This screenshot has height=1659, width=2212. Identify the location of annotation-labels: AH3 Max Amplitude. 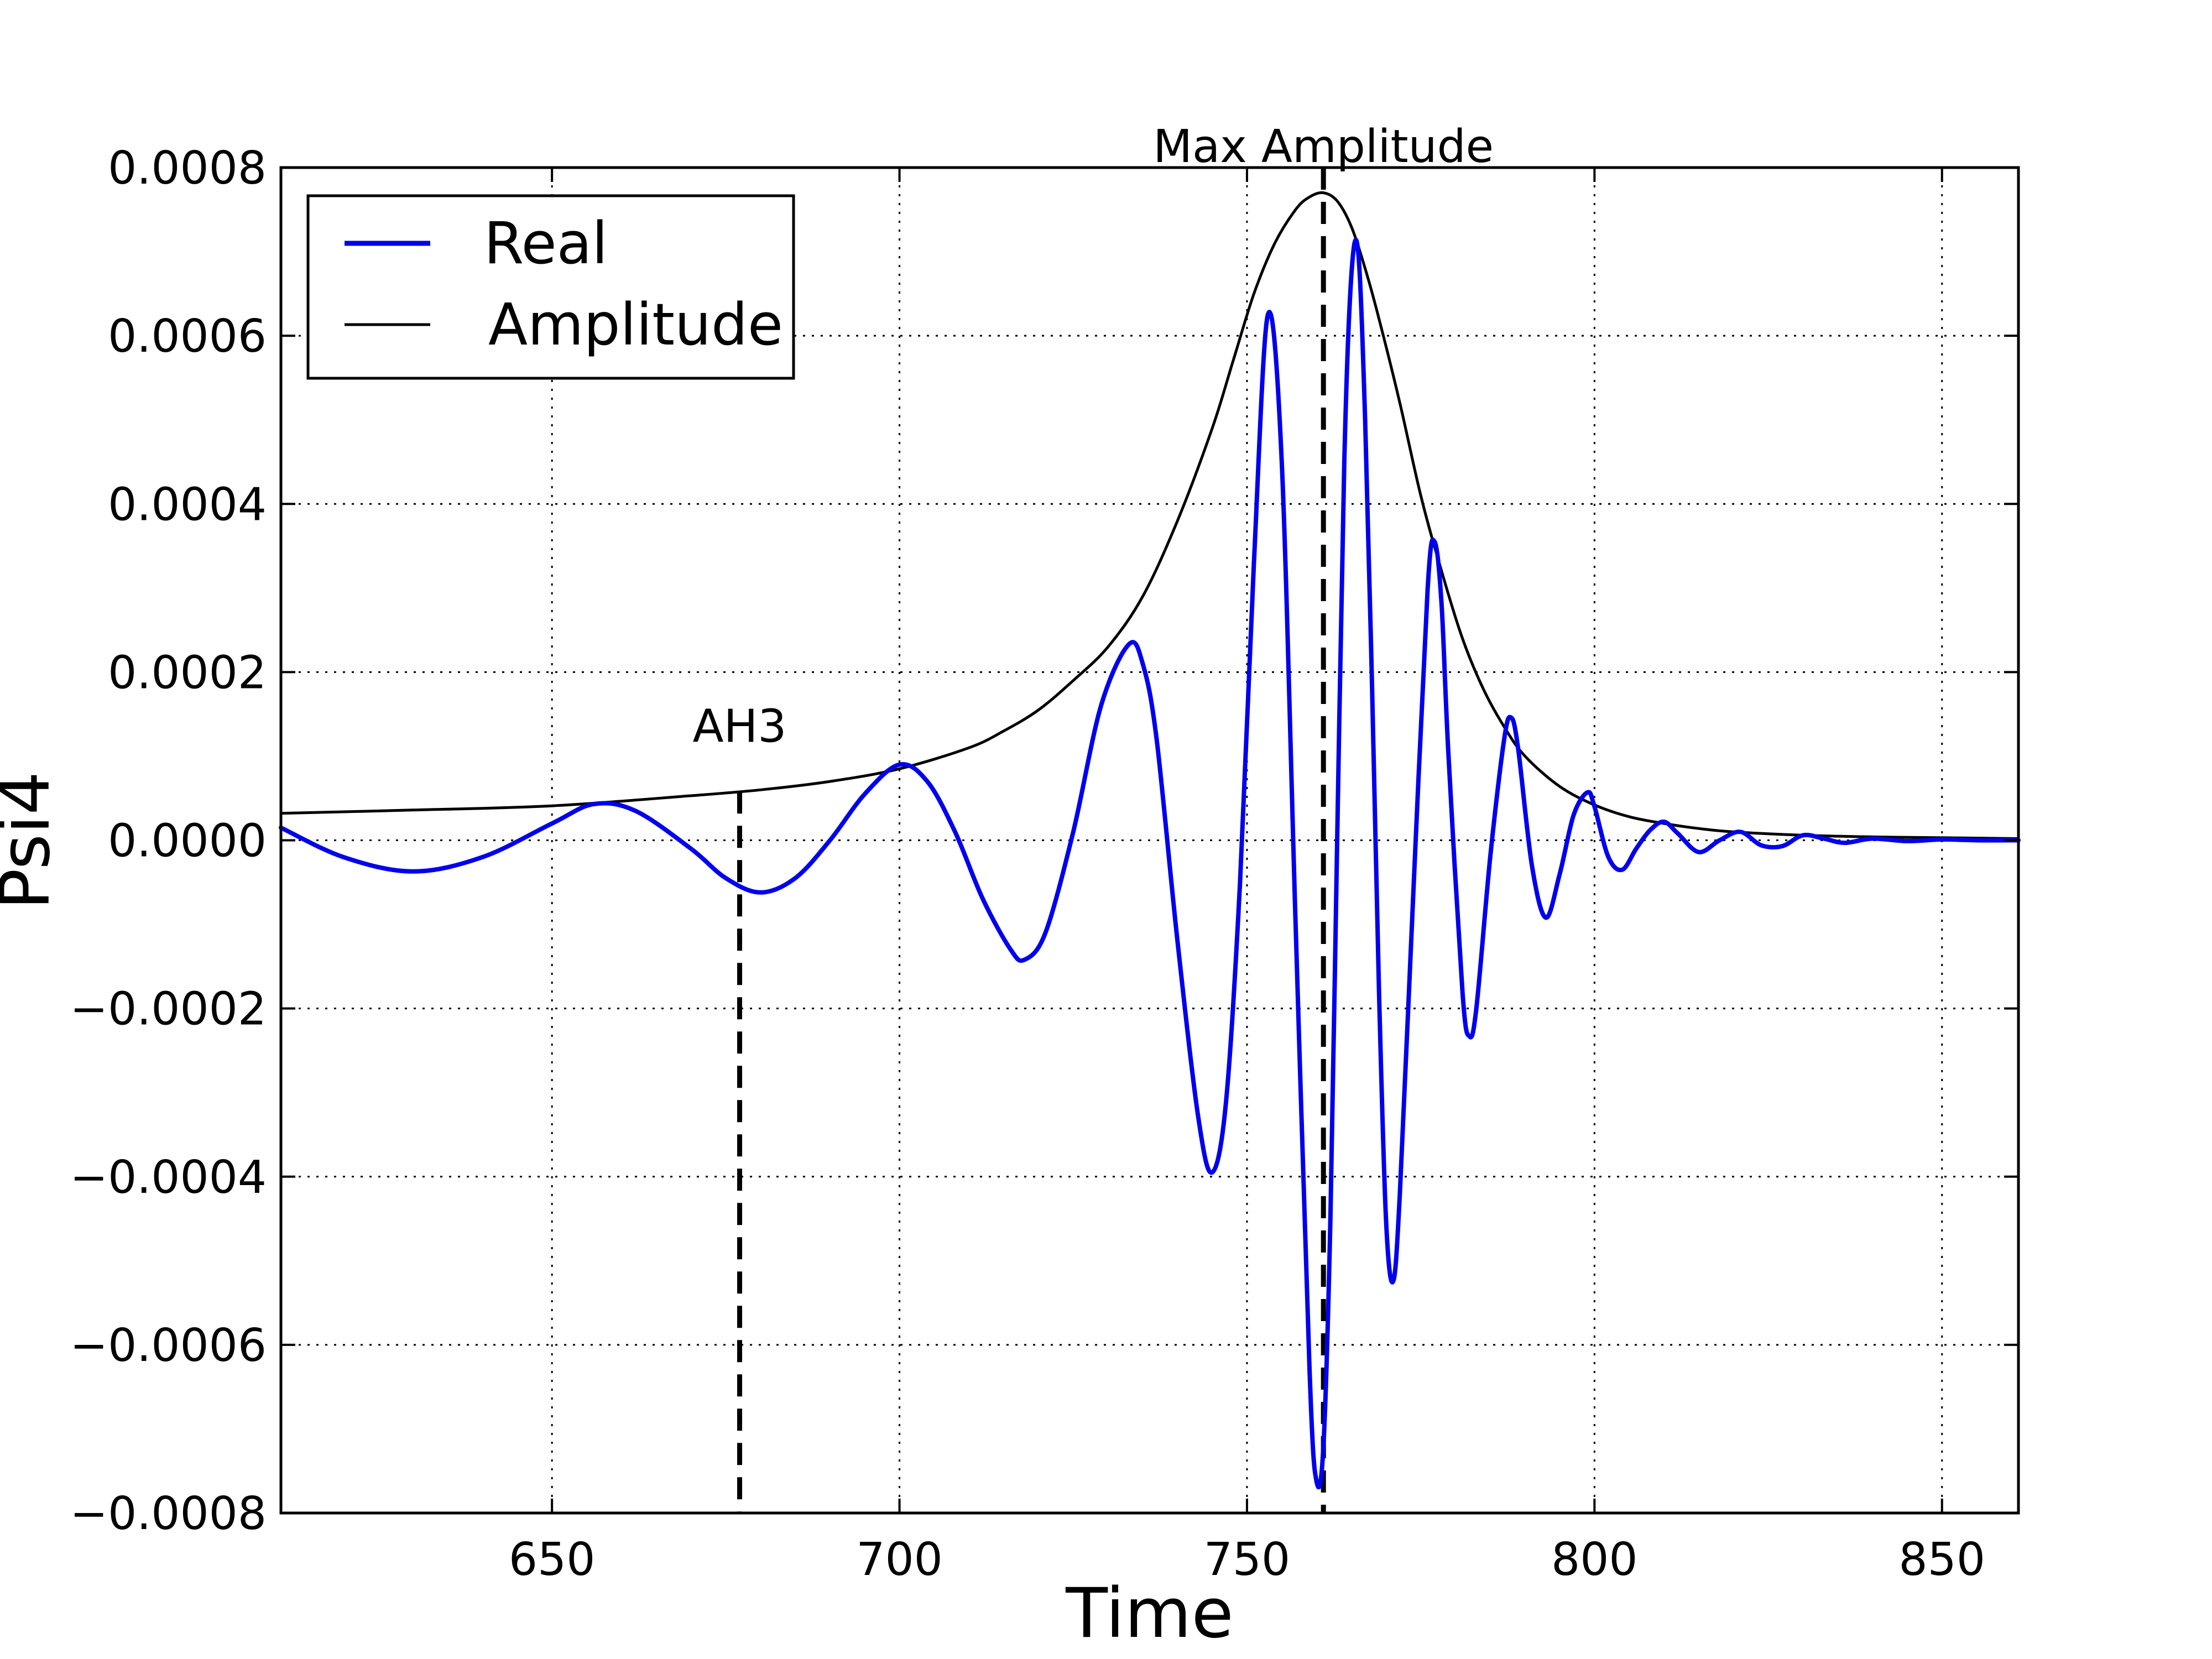
(1093, 437).